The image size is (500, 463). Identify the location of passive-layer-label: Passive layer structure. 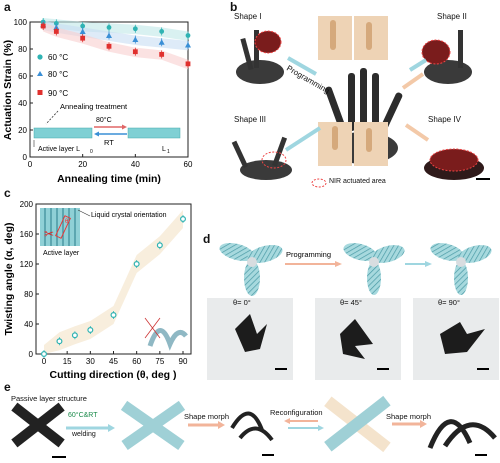
(49, 398).